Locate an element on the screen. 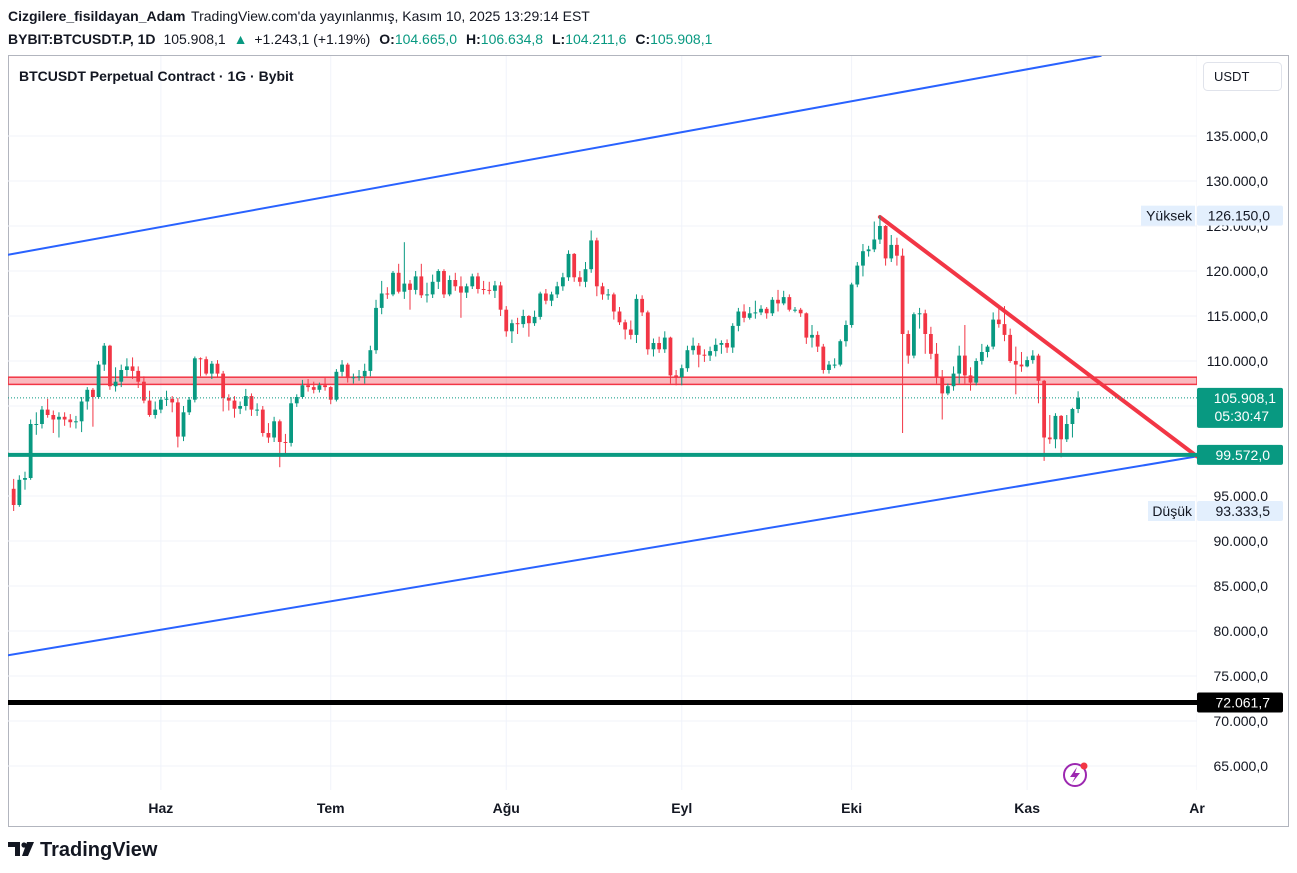 This screenshot has height=873, width=1297. low-name: Düşük is located at coordinates (1172, 511).